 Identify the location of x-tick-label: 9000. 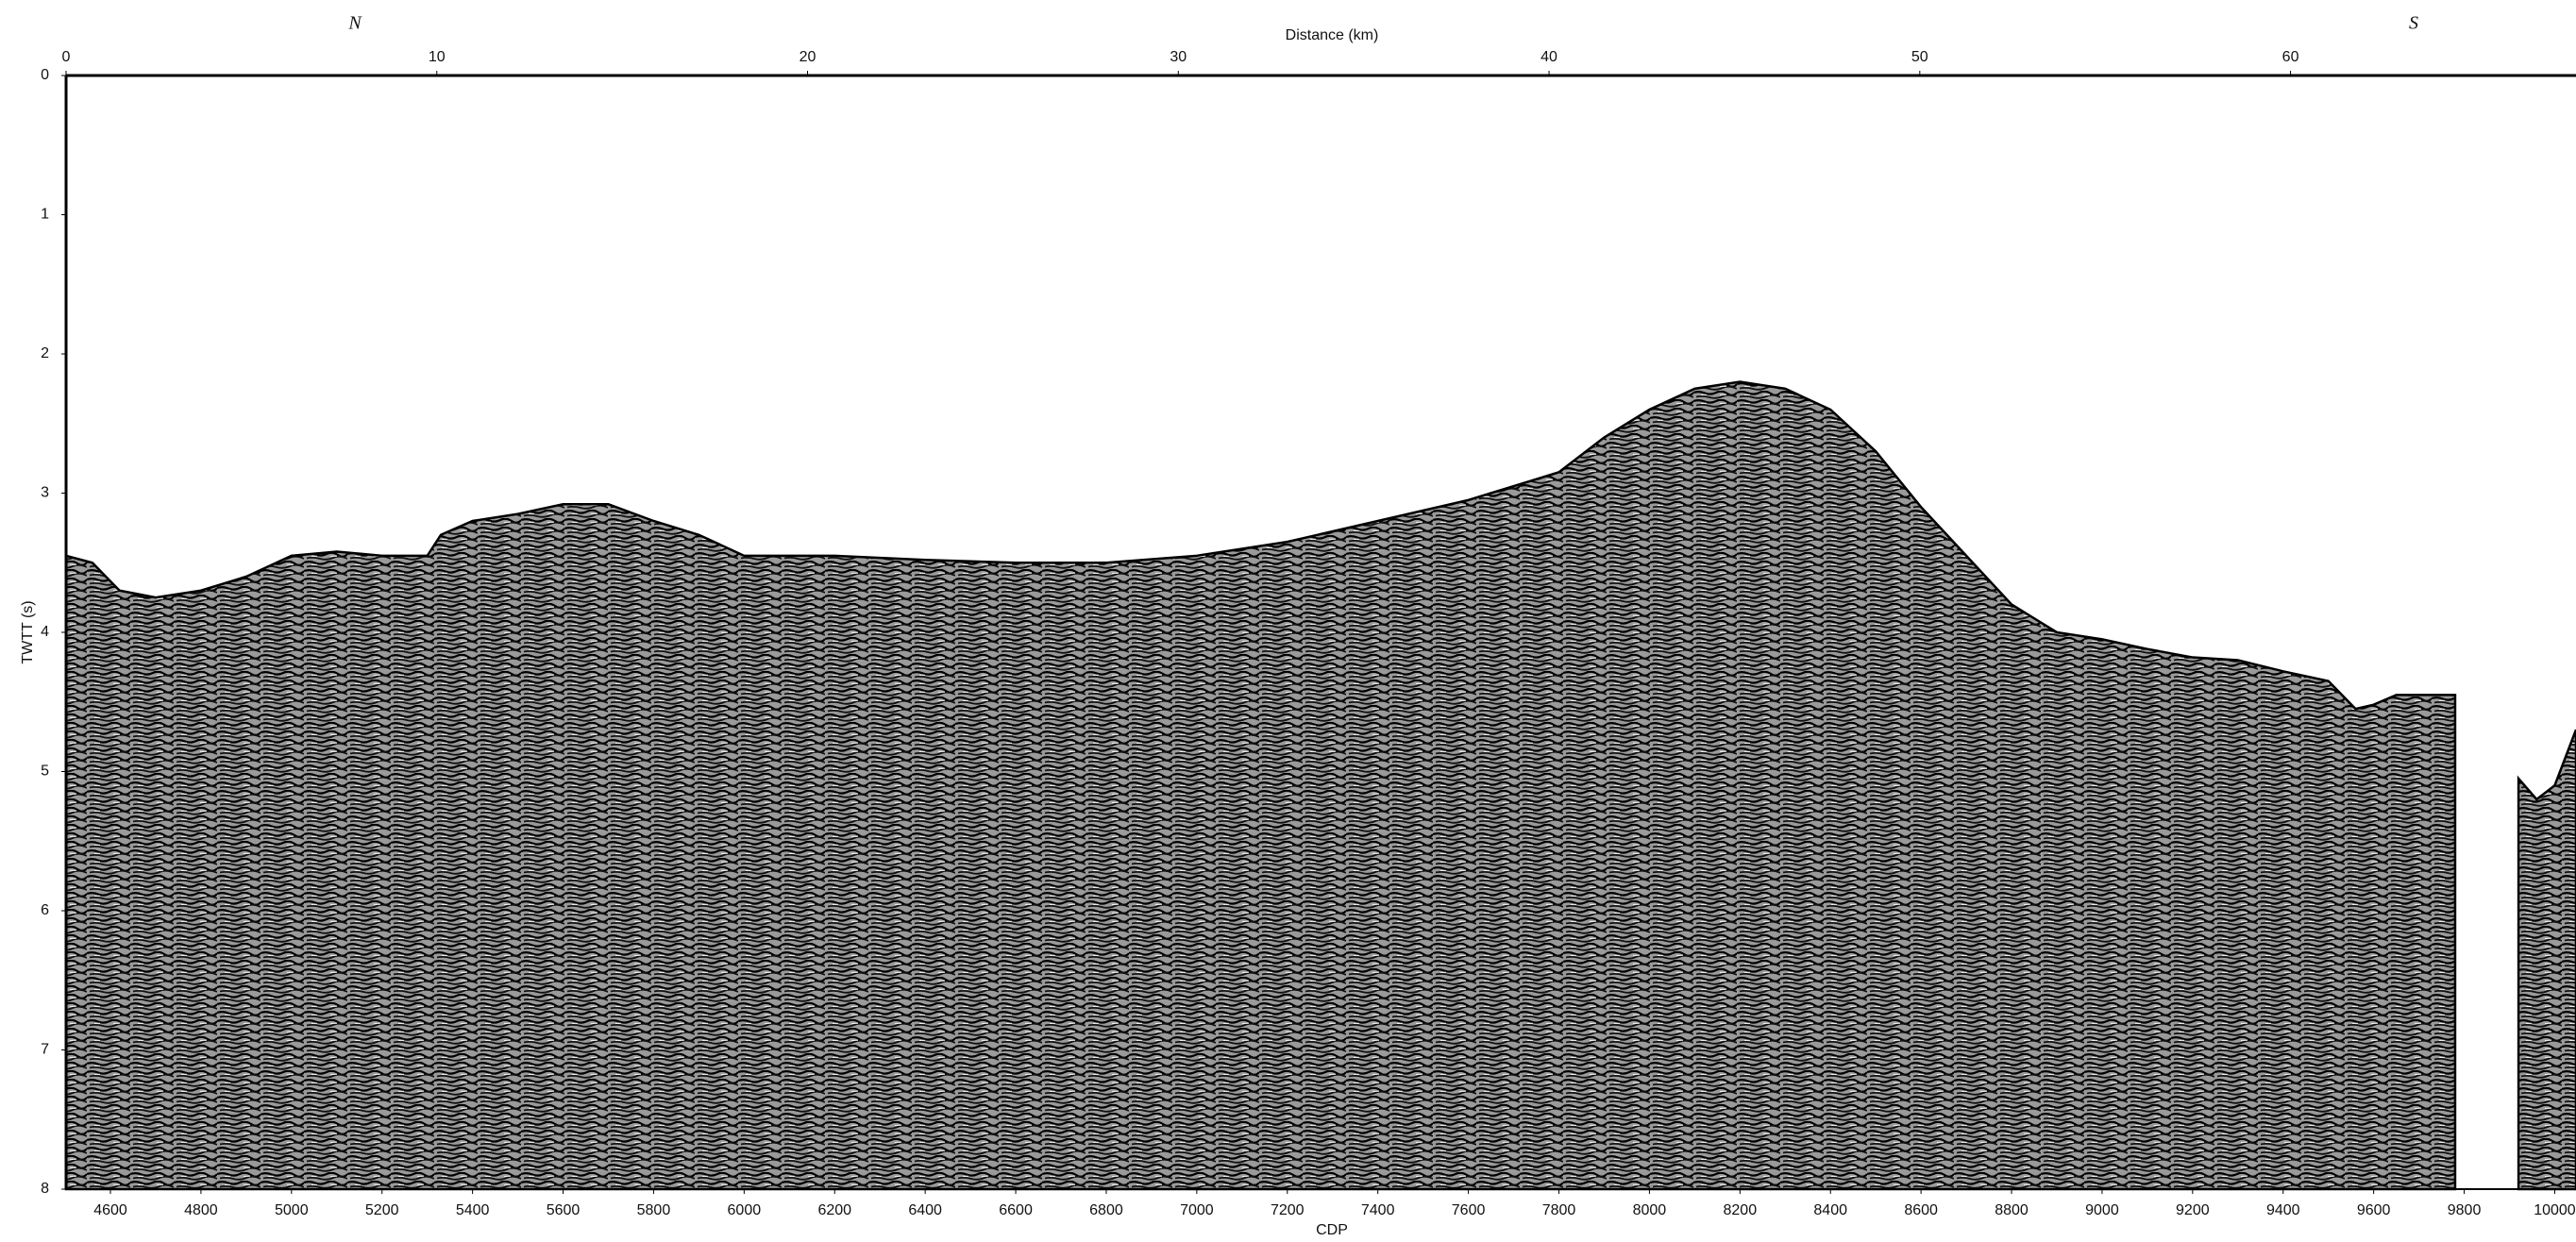
(2102, 1210).